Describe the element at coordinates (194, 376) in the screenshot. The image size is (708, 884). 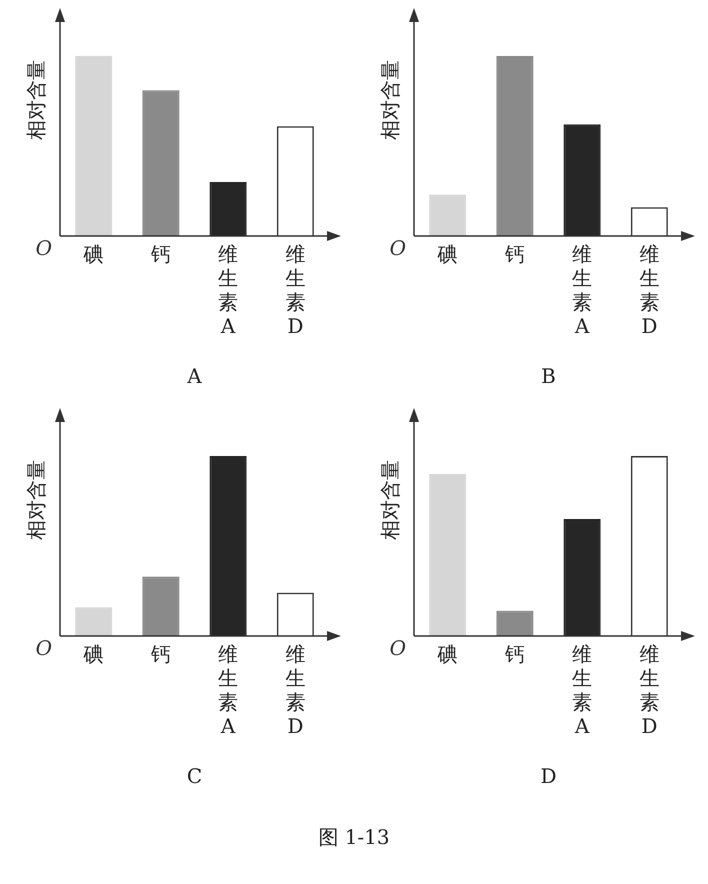
I see `text: A` at that location.